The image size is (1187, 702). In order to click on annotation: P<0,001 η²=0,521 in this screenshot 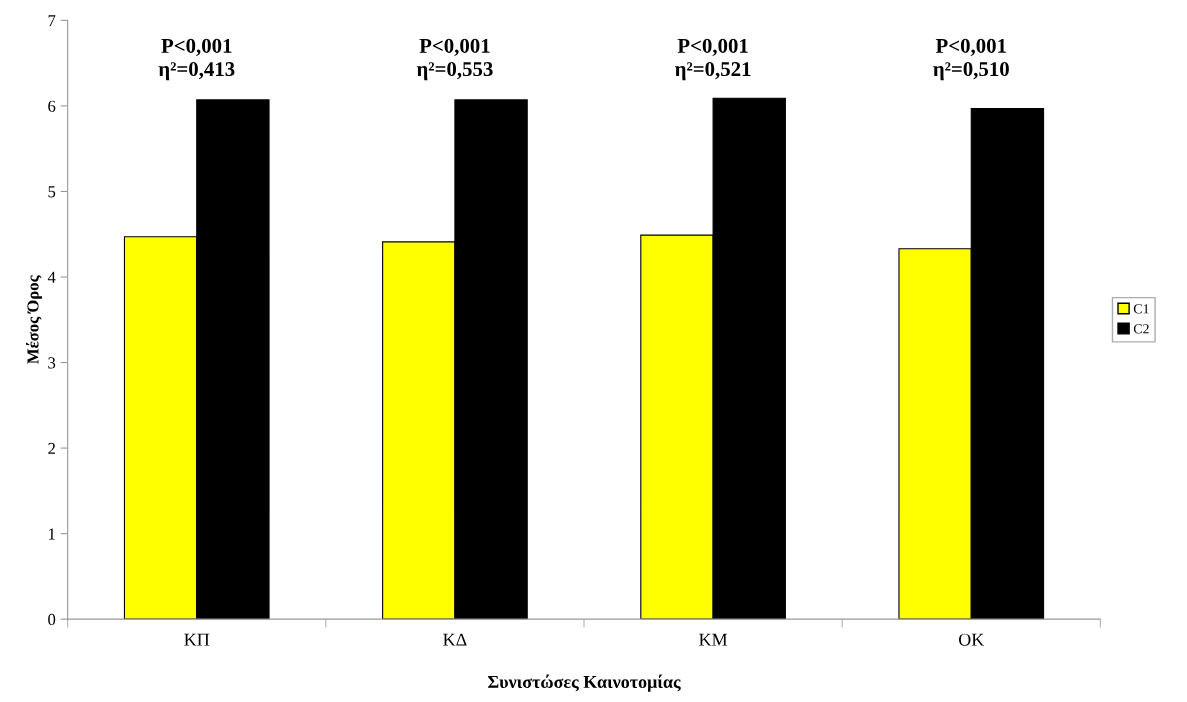, I will do `click(712, 59)`.